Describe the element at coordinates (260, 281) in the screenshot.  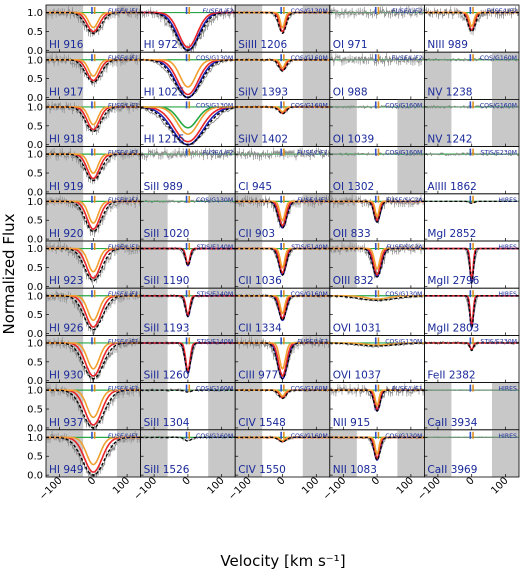
I see `ion-label: CII 1036` at that location.